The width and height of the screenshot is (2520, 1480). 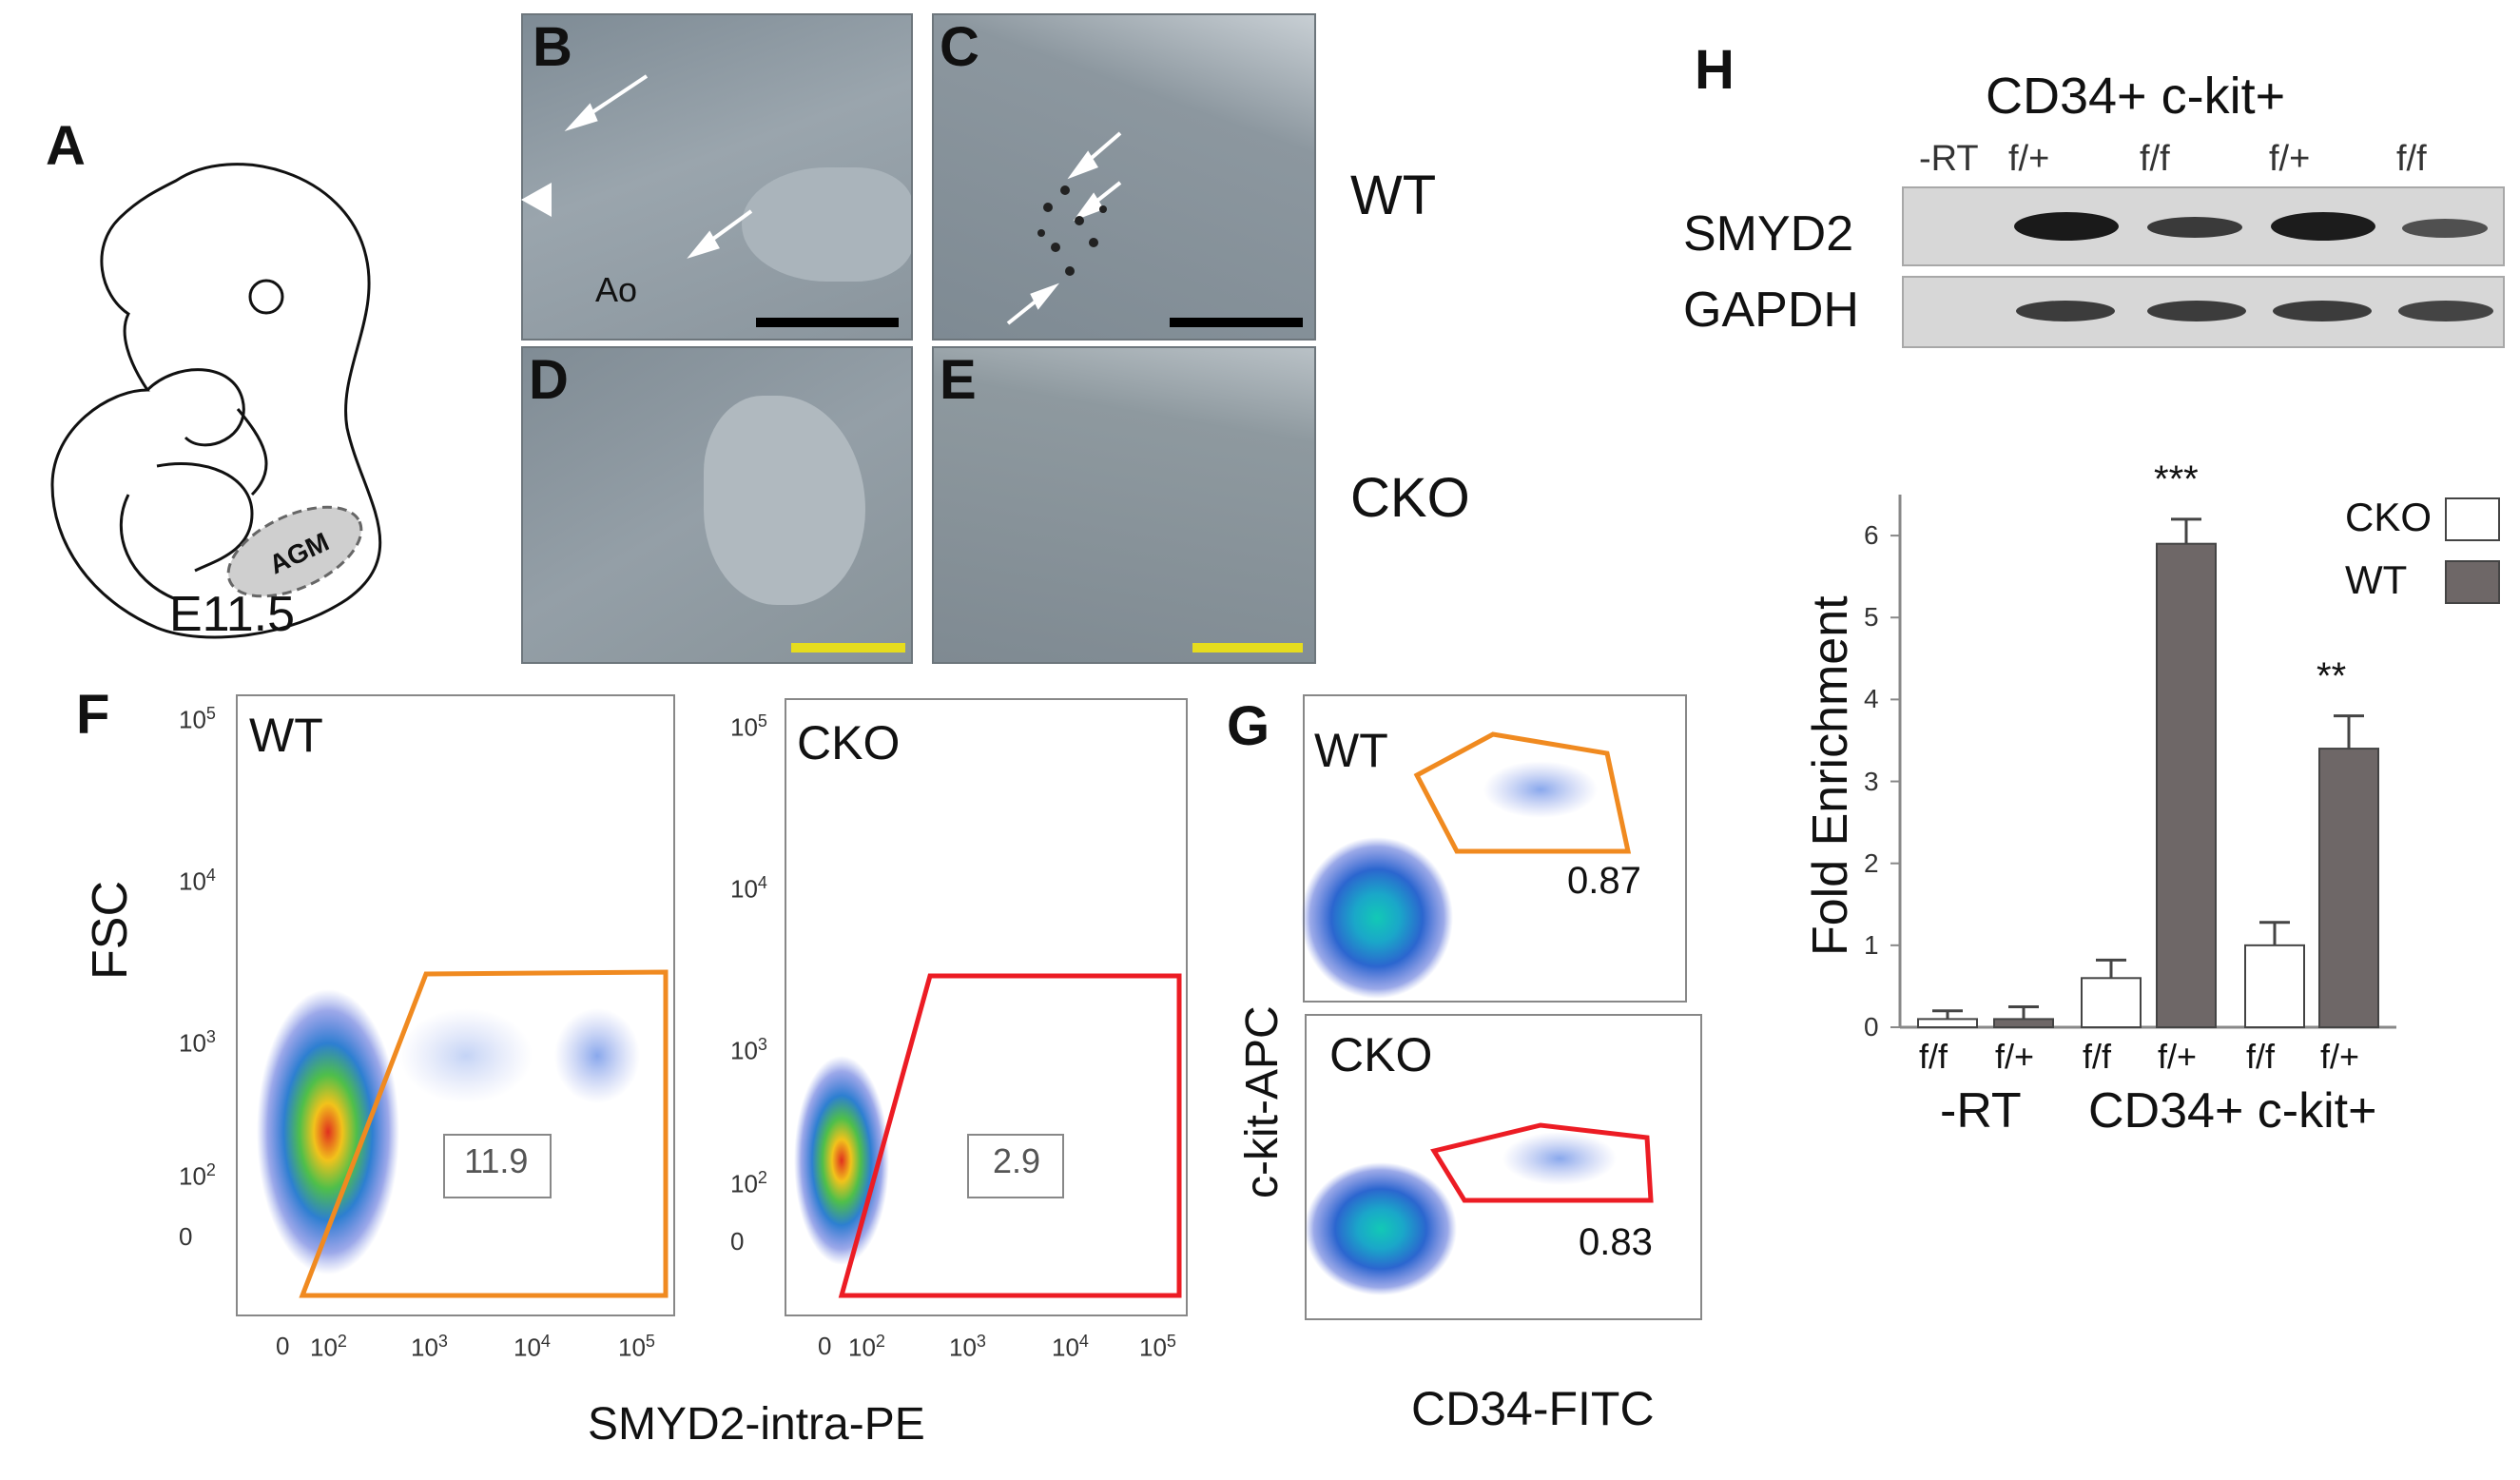 What do you see at coordinates (737, 1241) in the screenshot?
I see `f-cko-y-tick: 0` at bounding box center [737, 1241].